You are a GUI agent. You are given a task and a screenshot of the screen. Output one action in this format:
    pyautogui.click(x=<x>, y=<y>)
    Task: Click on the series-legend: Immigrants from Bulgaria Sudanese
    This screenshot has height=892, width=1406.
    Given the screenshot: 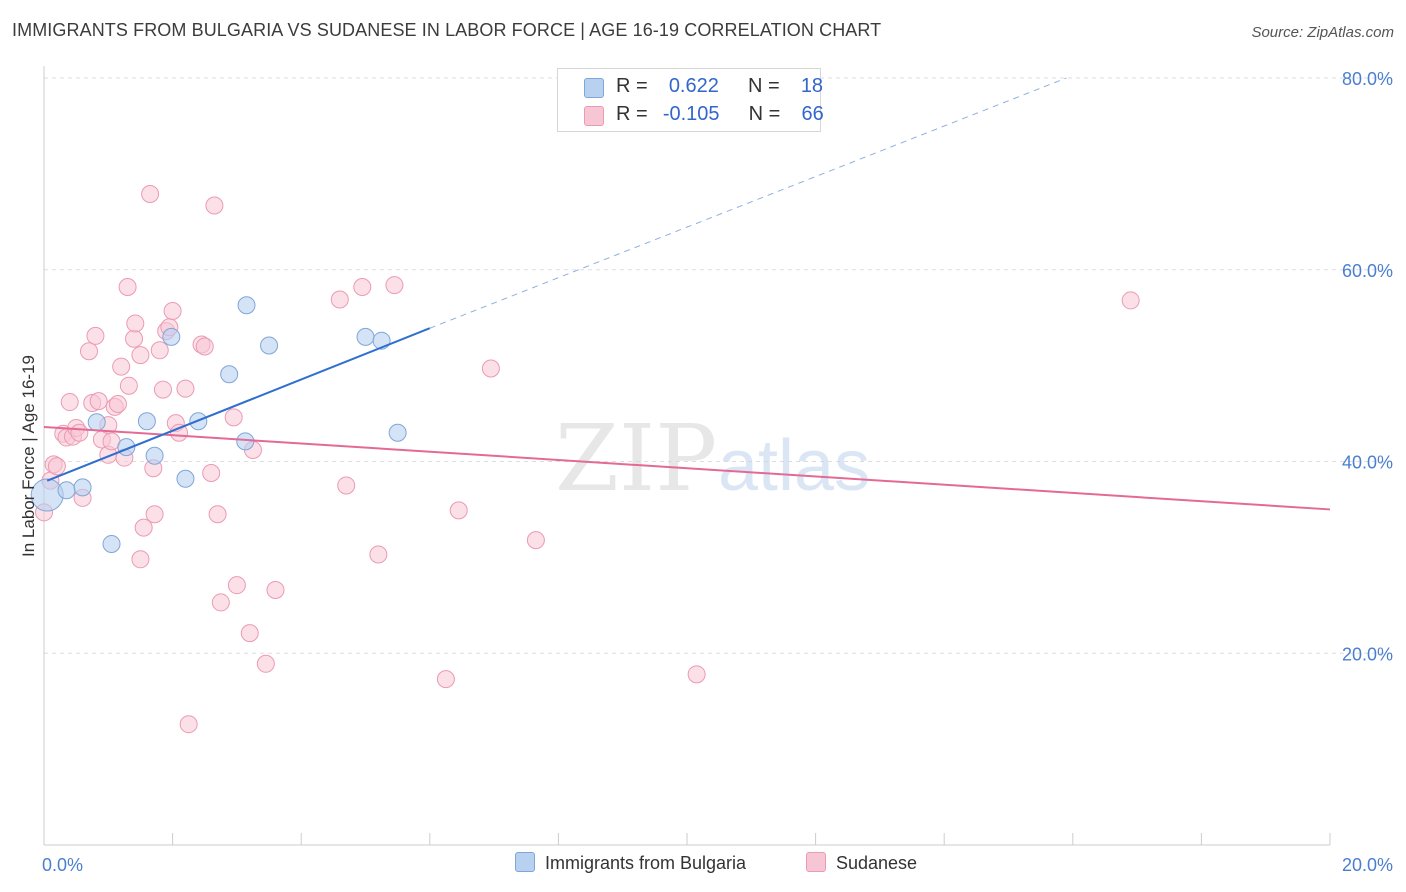 What is the action you would take?
    pyautogui.click(x=703, y=865)
    